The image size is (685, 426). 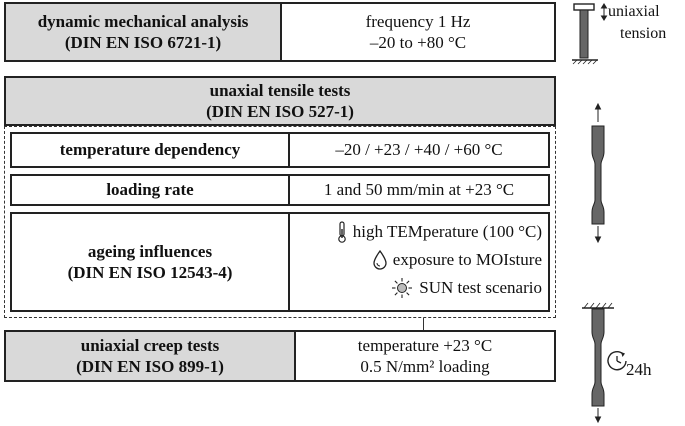 I want to click on duration-label: 24h, so click(x=639, y=369).